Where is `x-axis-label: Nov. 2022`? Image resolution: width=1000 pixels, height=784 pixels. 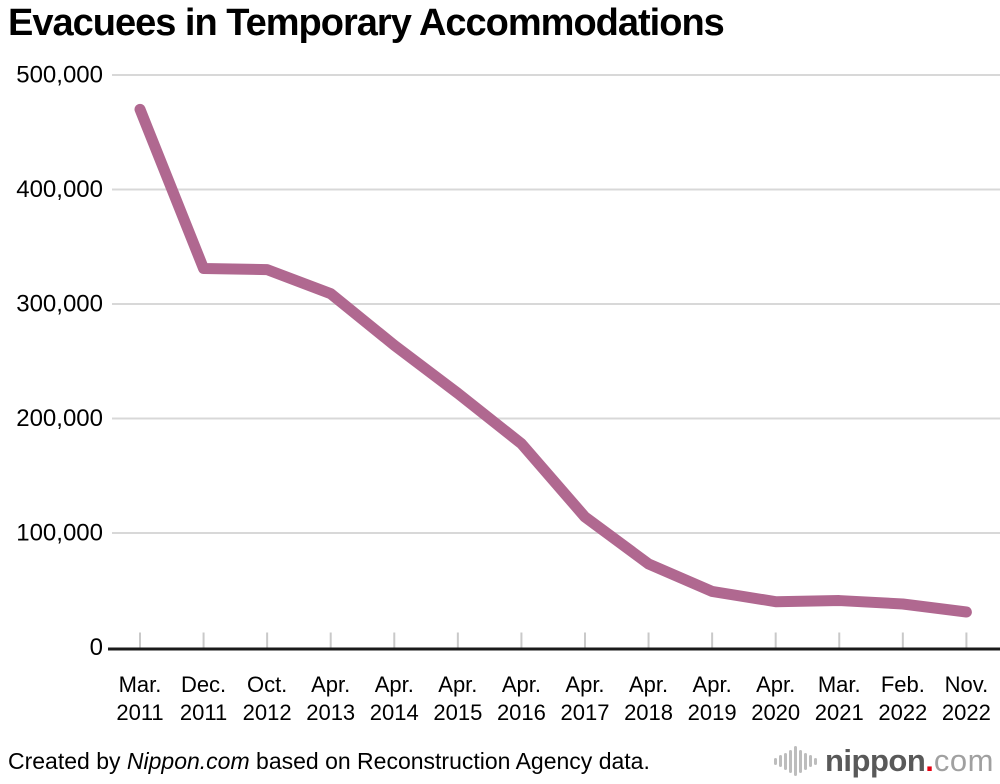 x-axis-label: Nov. 2022 is located at coordinates (966, 698).